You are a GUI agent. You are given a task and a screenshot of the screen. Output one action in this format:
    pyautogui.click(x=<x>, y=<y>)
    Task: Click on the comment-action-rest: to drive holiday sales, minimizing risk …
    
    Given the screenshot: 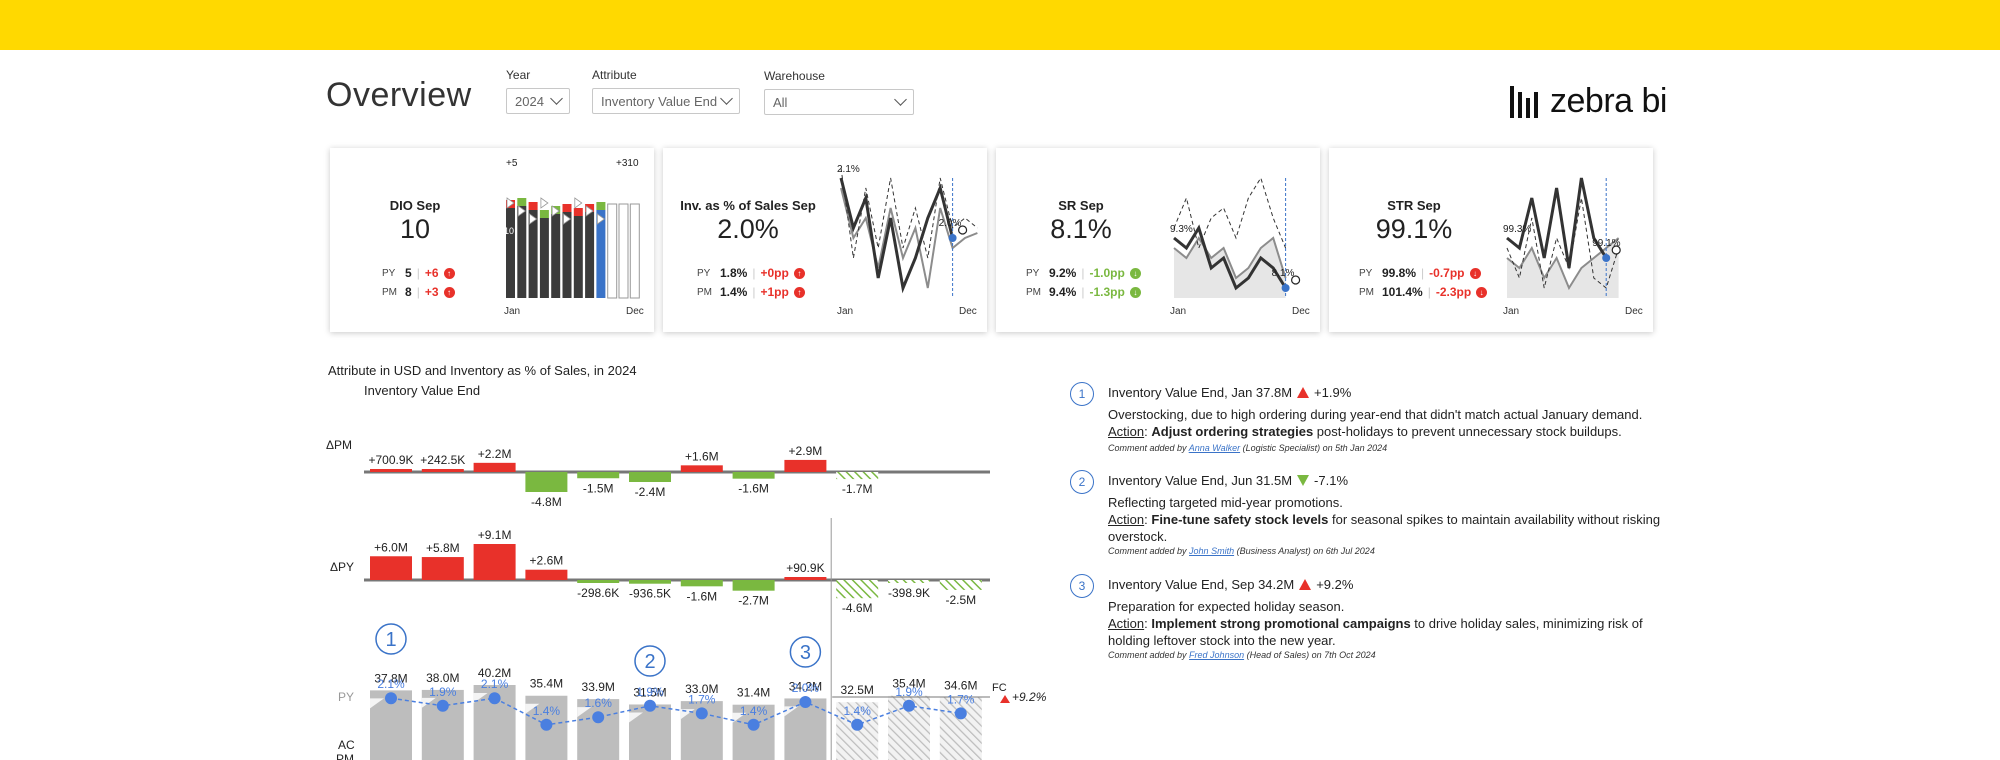 What is the action you would take?
    pyautogui.click(x=1375, y=632)
    